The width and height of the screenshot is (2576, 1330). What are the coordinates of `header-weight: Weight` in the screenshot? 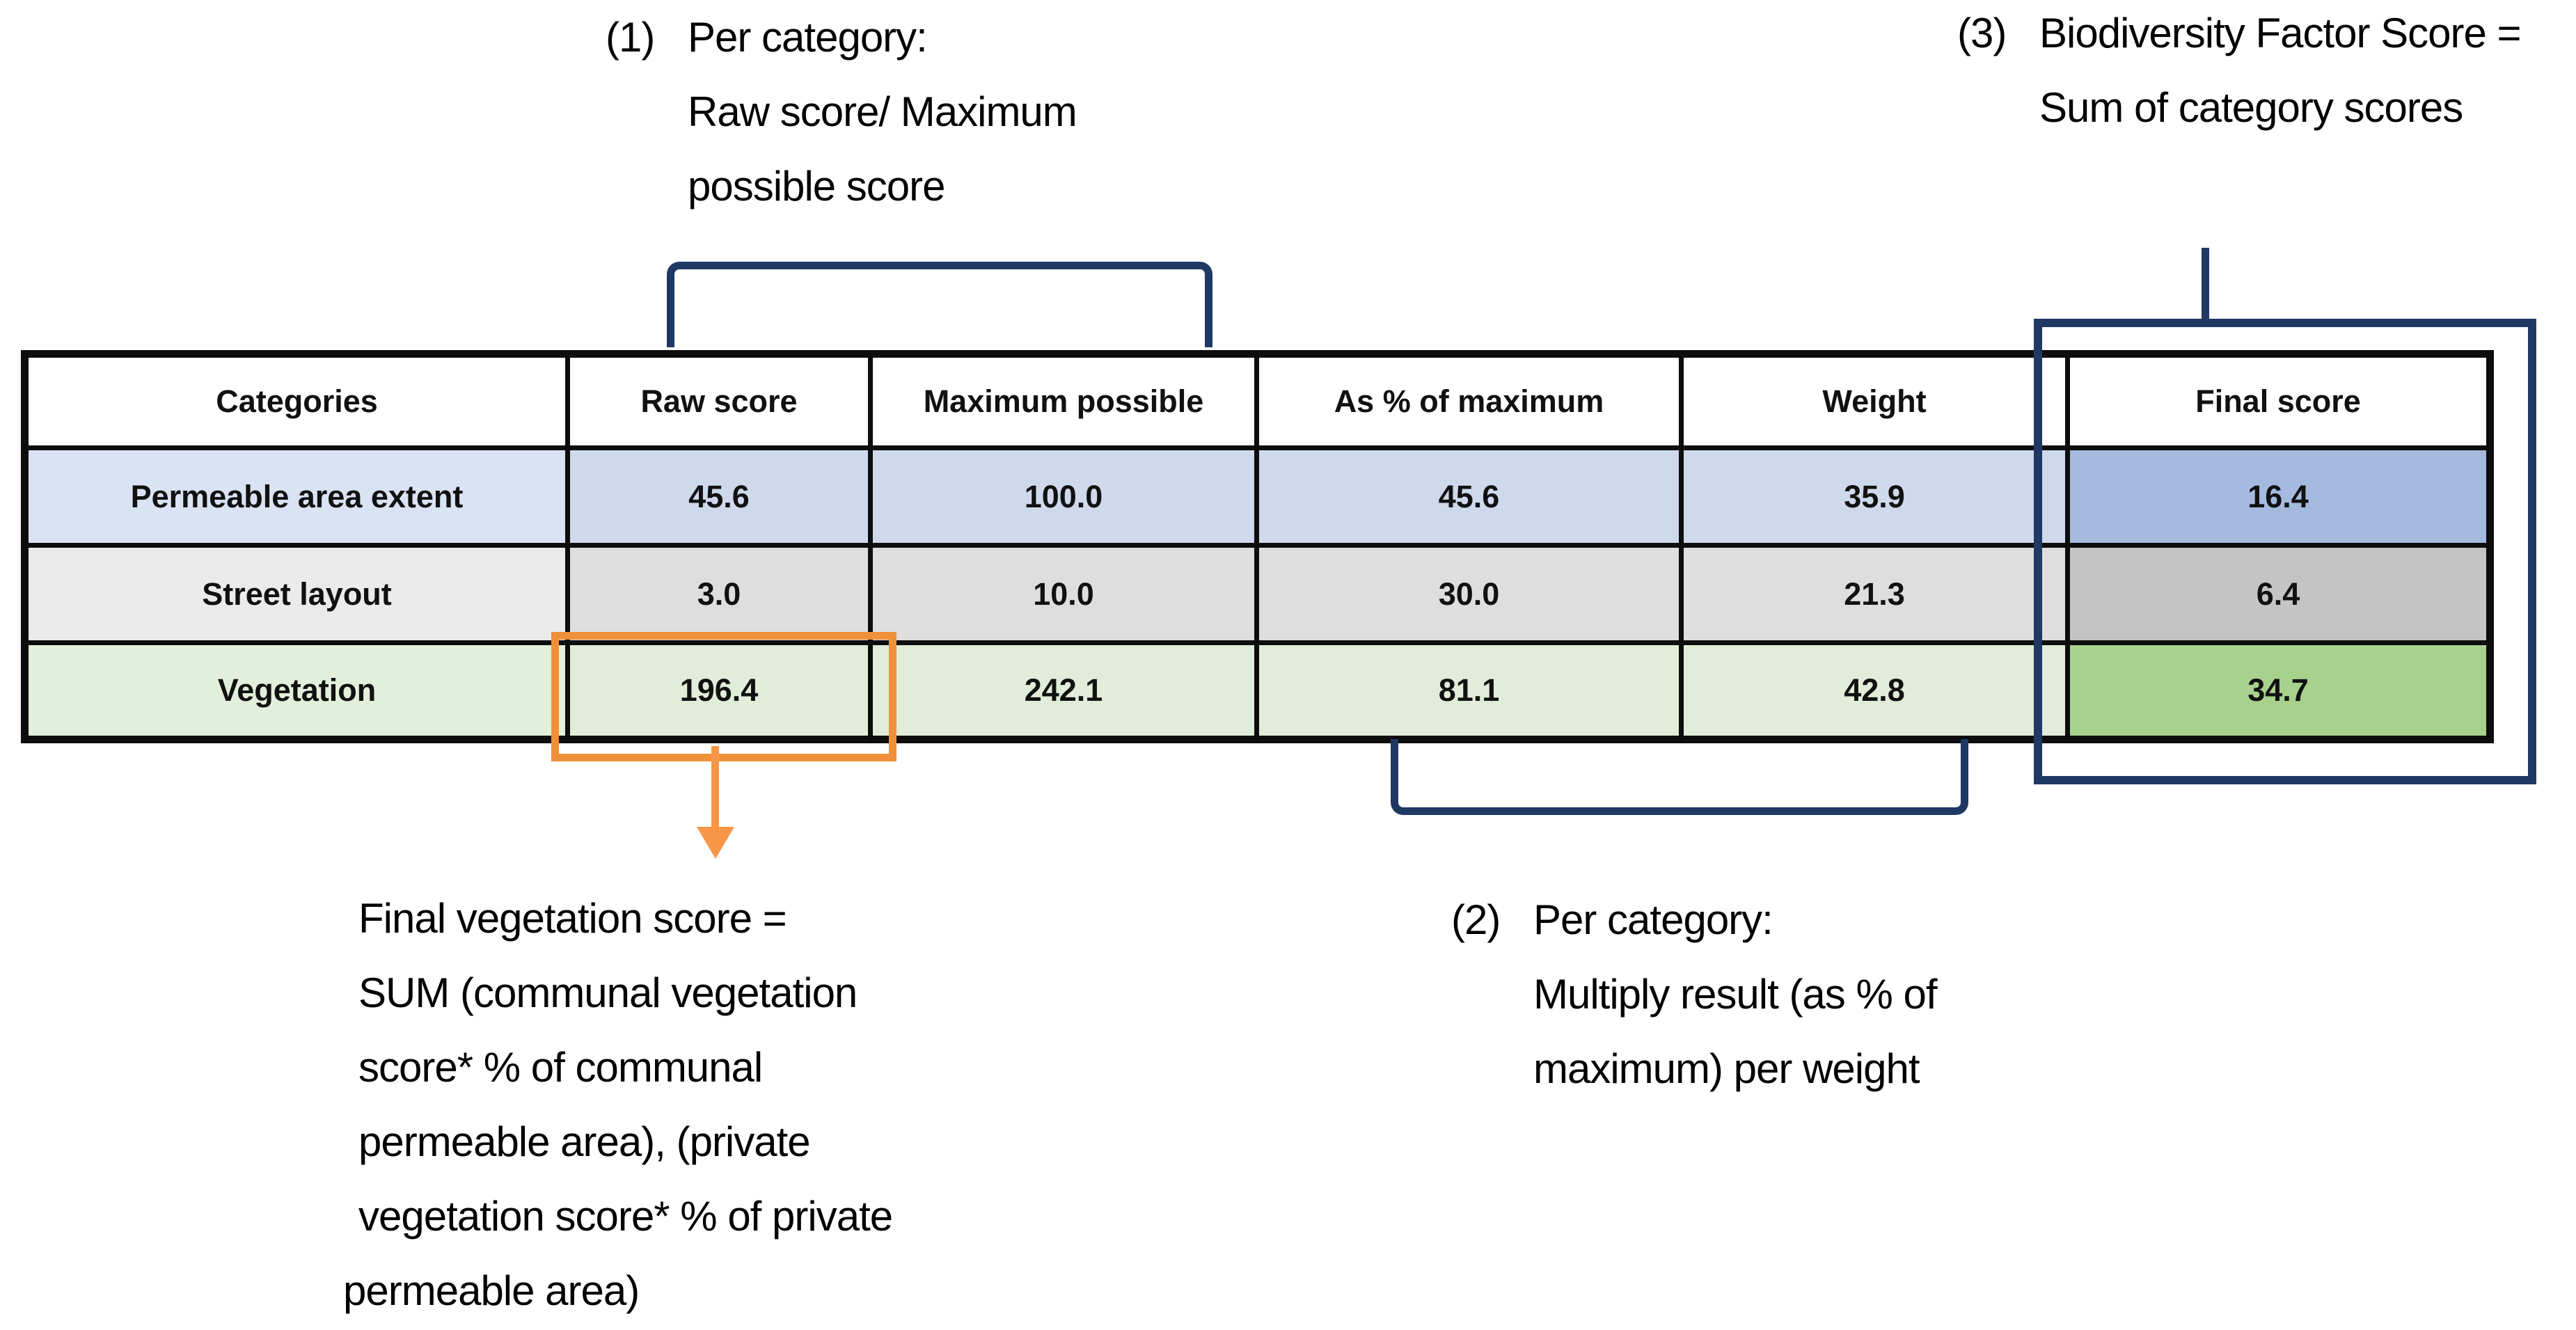 It's located at (1874, 400).